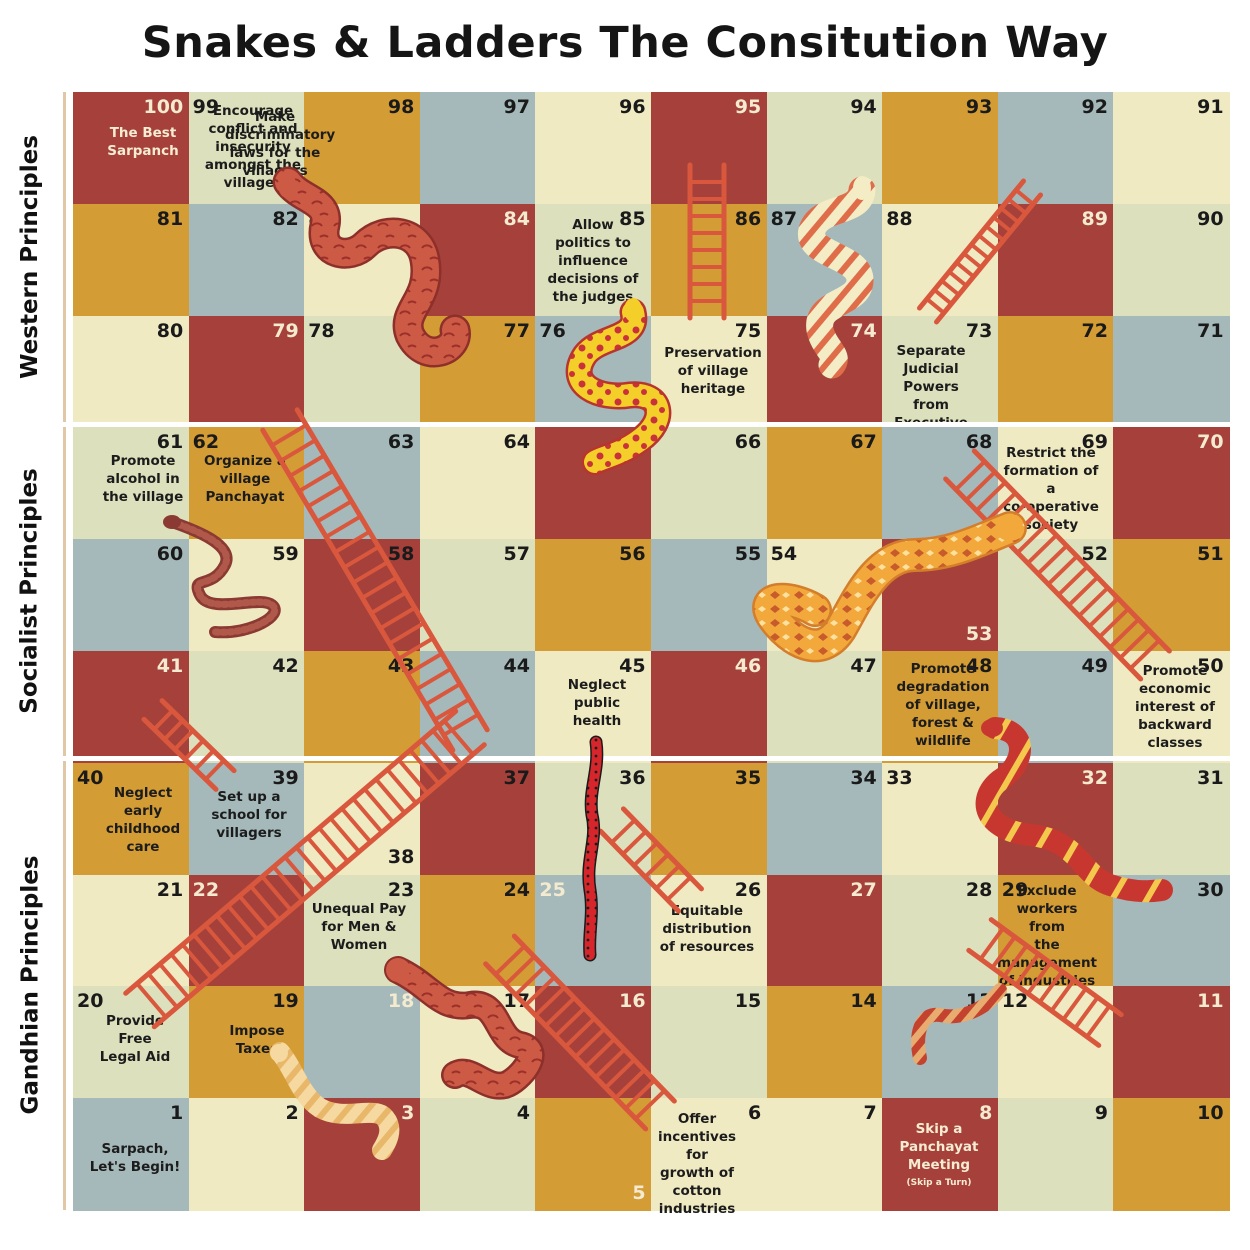 The width and height of the screenshot is (1250, 1250). What do you see at coordinates (246, 260) in the screenshot?
I see `board-square-82: 82` at bounding box center [246, 260].